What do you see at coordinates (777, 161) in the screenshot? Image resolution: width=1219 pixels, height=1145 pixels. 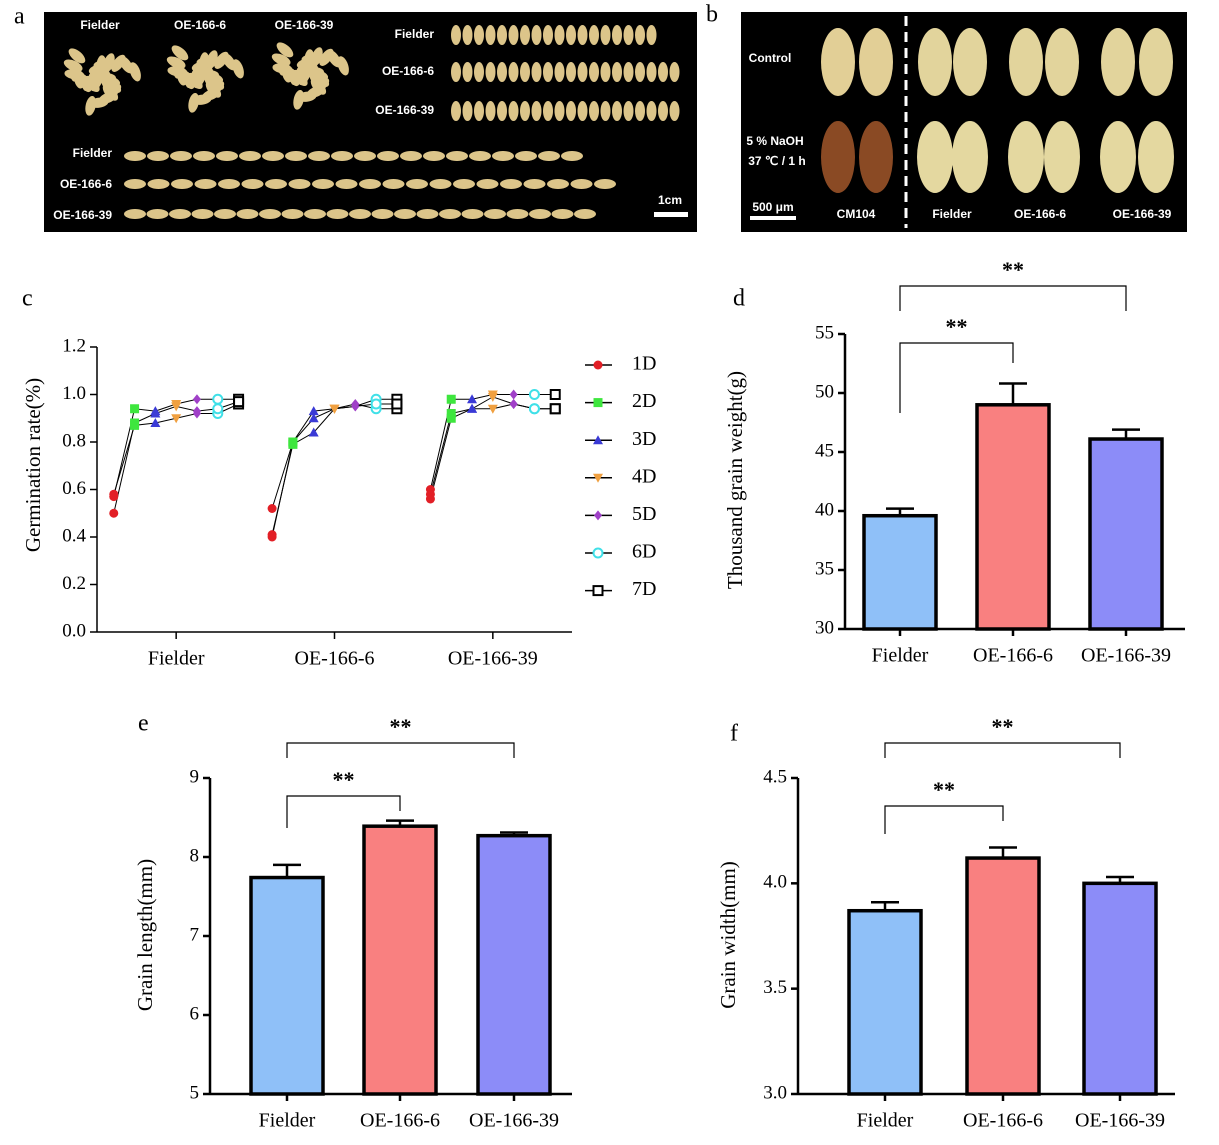 I see `photo-label: 37 ℃ / 1 h` at bounding box center [777, 161].